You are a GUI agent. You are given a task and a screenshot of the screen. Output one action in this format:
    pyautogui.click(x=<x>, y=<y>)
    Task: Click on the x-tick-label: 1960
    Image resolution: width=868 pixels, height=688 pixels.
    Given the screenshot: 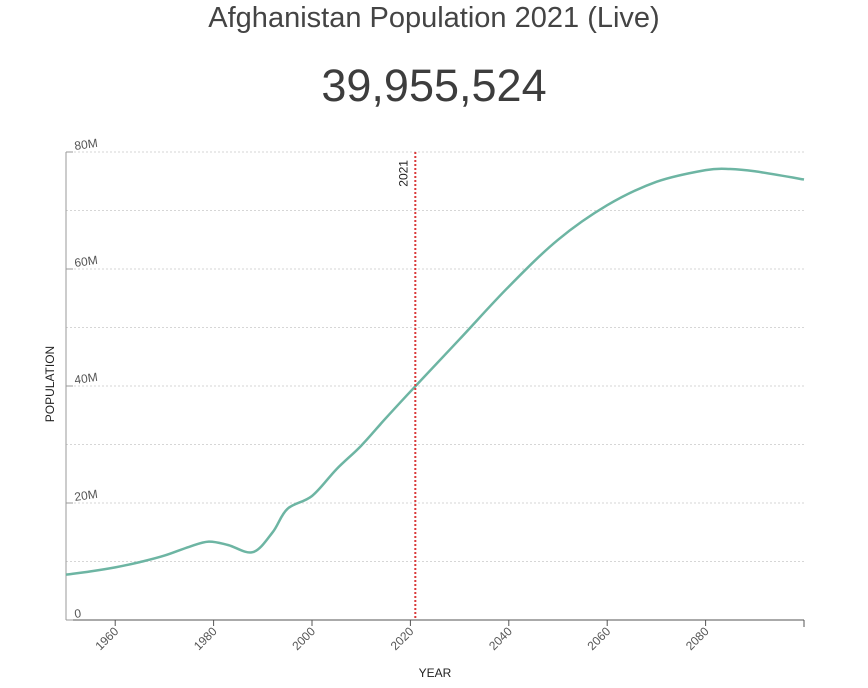 What is the action you would take?
    pyautogui.click(x=107, y=638)
    